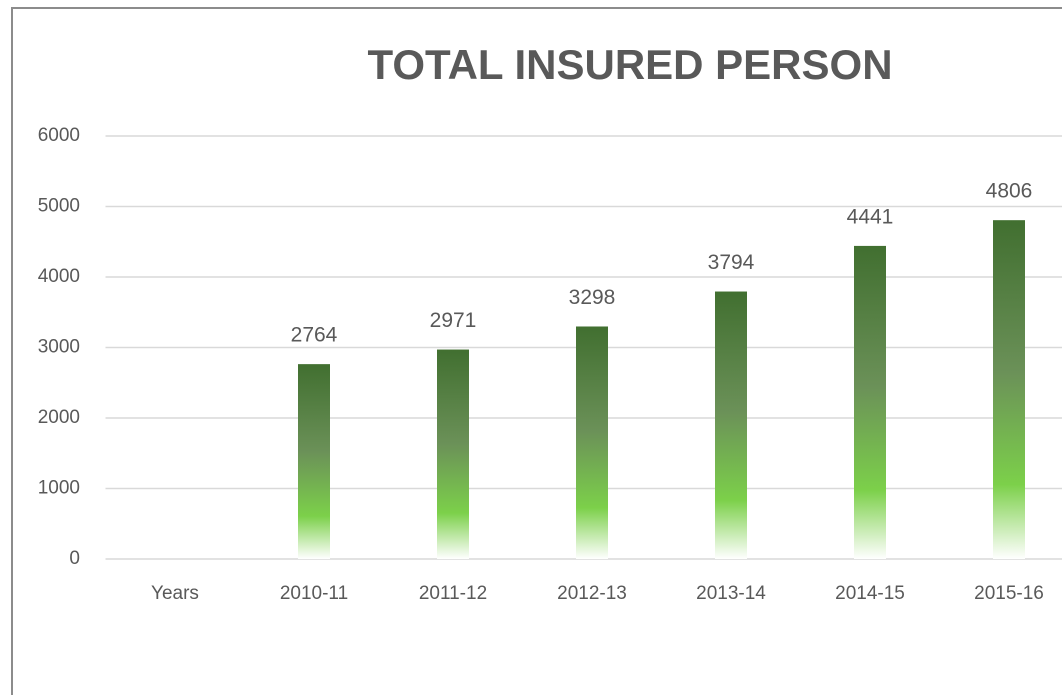 This screenshot has width=1062, height=695. Describe the element at coordinates (592, 297) in the screenshot. I see `value-label: 3298` at that location.